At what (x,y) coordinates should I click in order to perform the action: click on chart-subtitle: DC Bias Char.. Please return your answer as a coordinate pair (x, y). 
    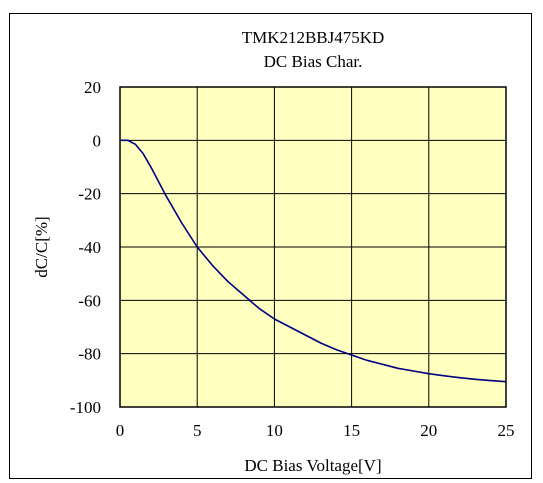
    Looking at the image, I should click on (313, 61).